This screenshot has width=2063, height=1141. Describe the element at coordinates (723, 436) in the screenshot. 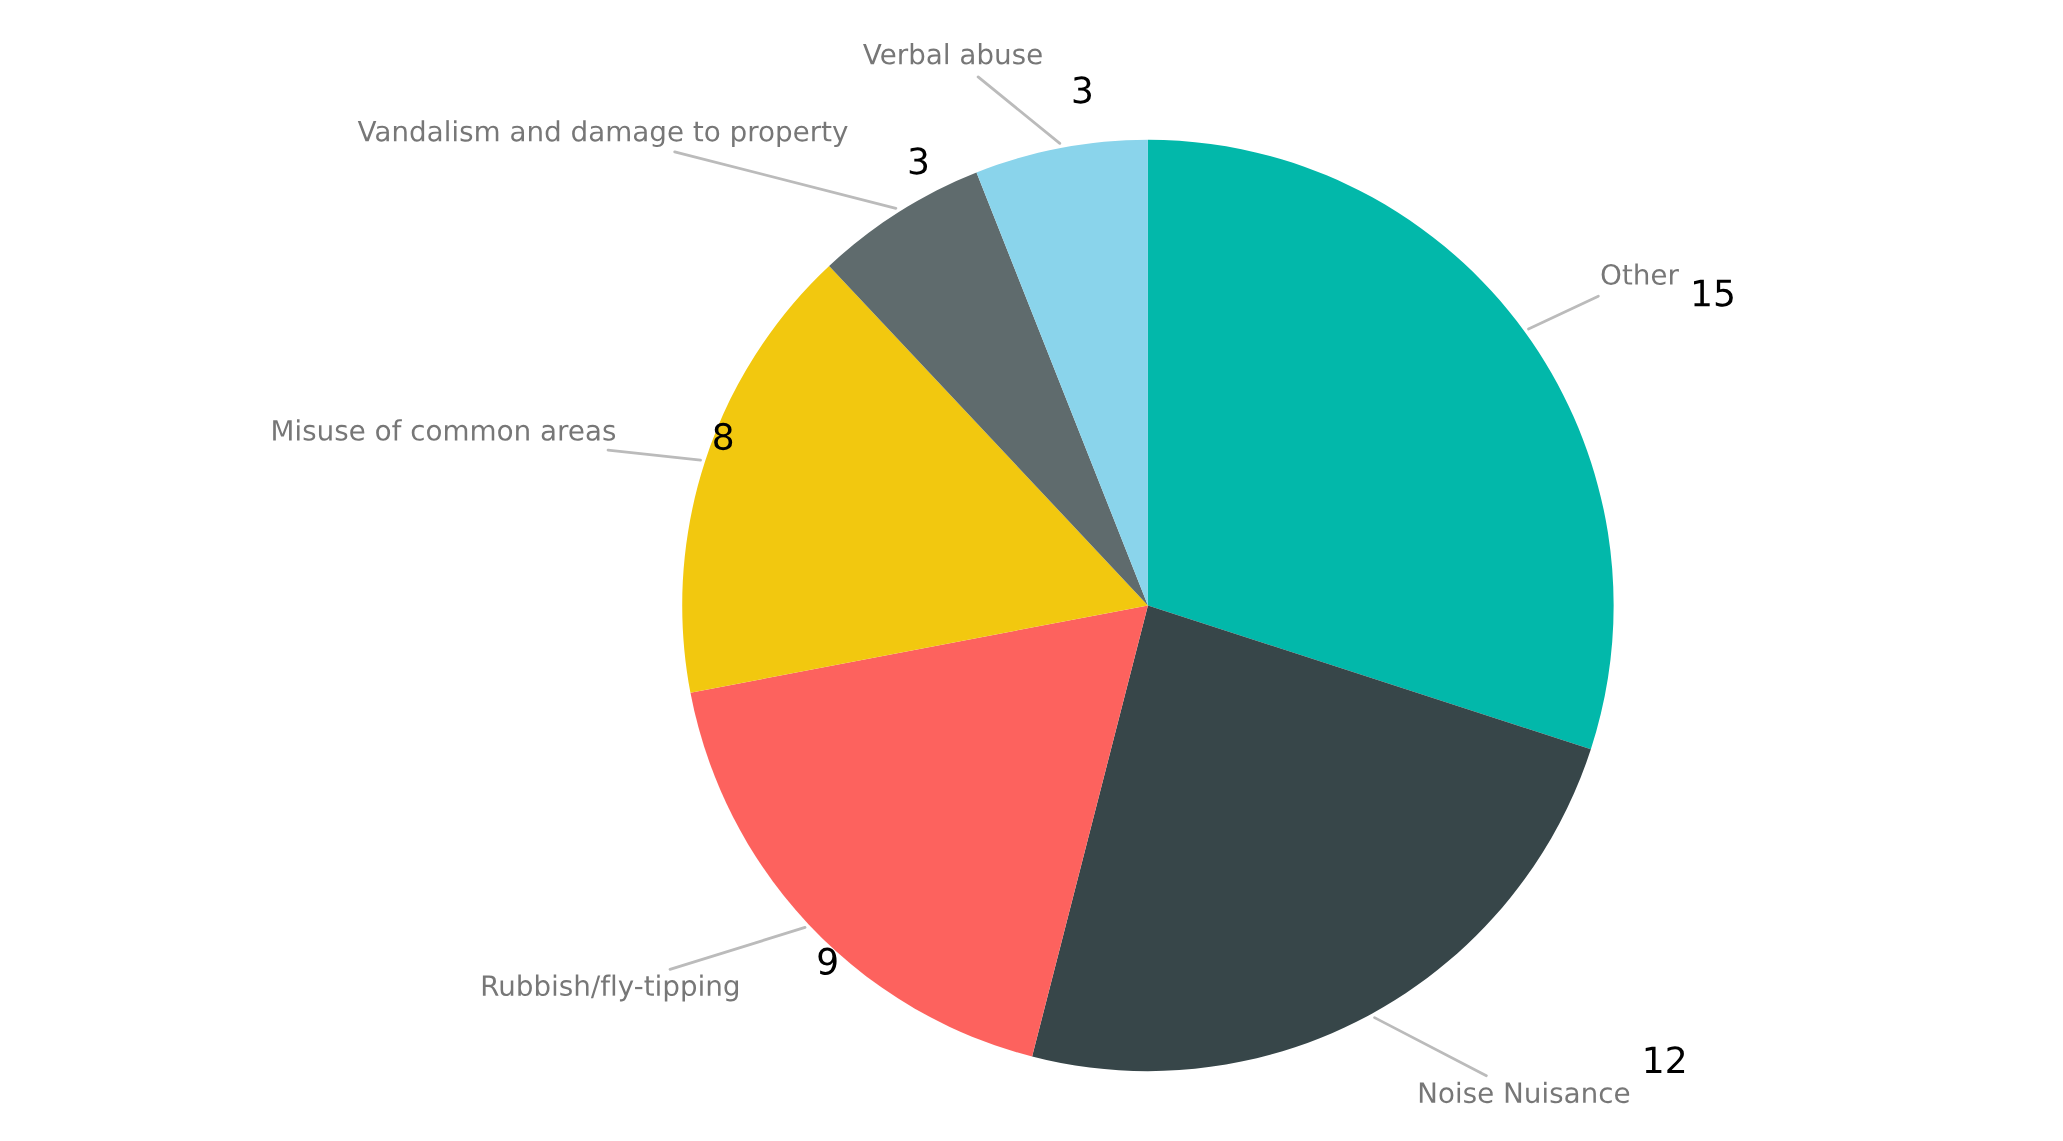

I see `data-label: 8` at that location.